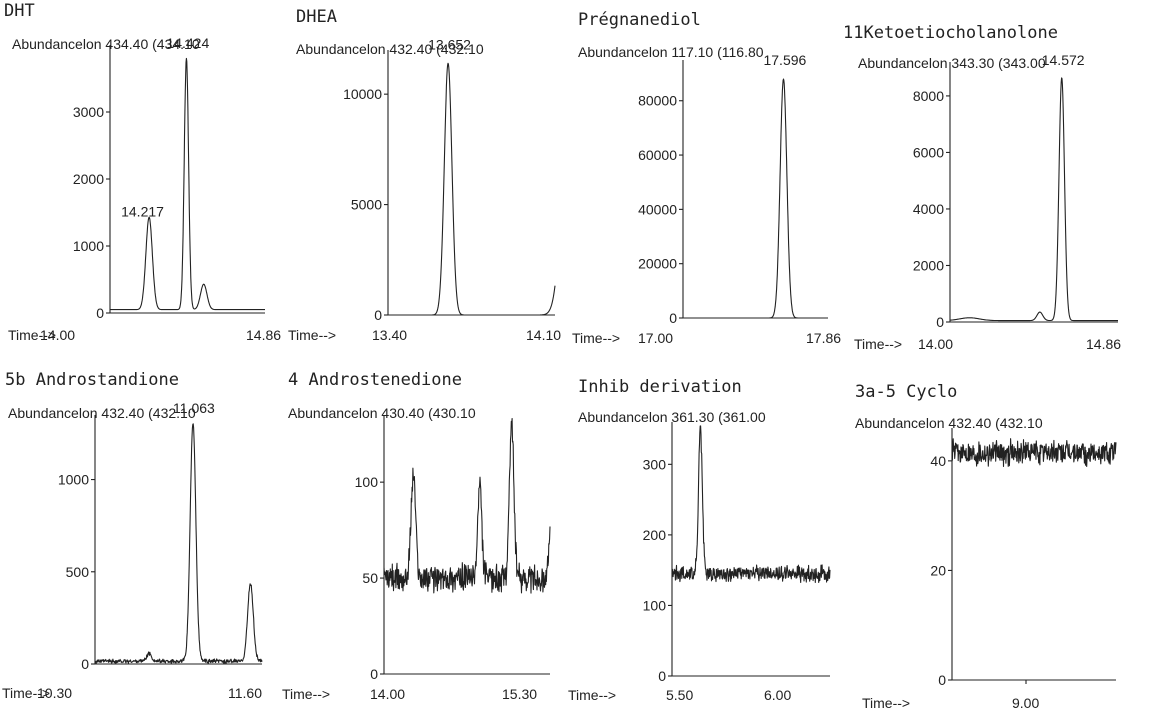  Describe the element at coordinates (375, 380) in the screenshot. I see `panel-title: 4 Androstenedione` at that location.